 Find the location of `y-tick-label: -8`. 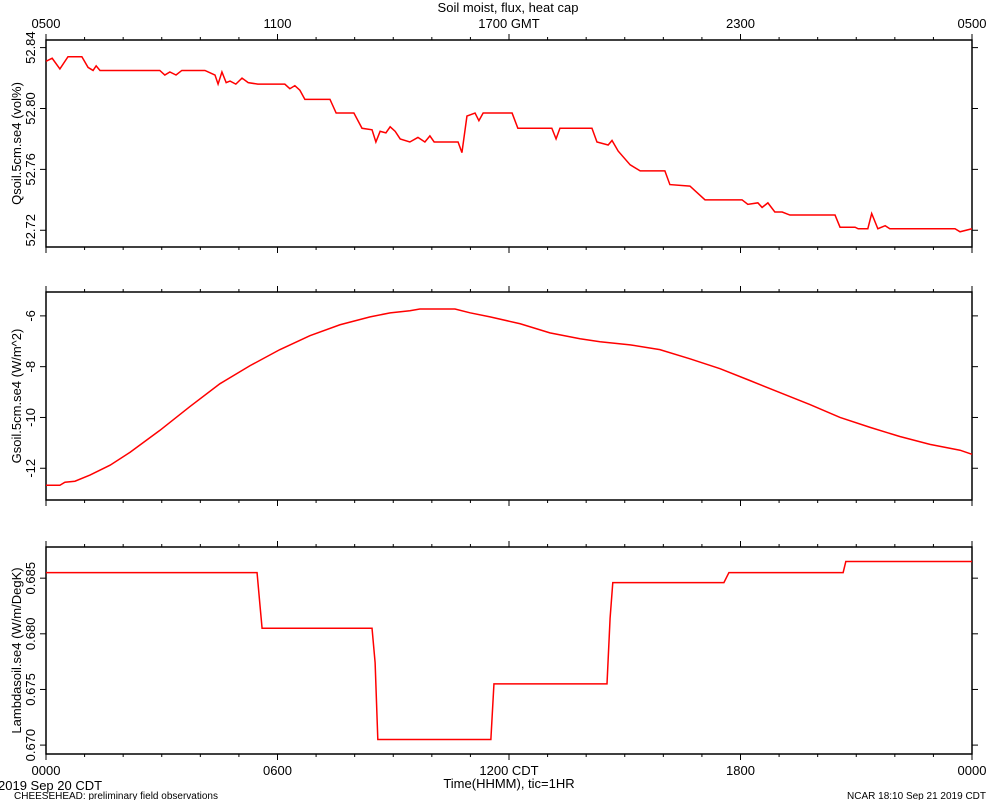

y-tick-label: -8 is located at coordinates (30, 367).